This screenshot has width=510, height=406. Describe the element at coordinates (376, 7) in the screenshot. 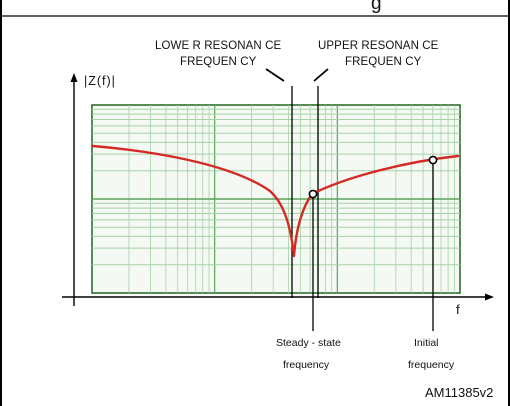

I see `header-title-fragment: g` at that location.